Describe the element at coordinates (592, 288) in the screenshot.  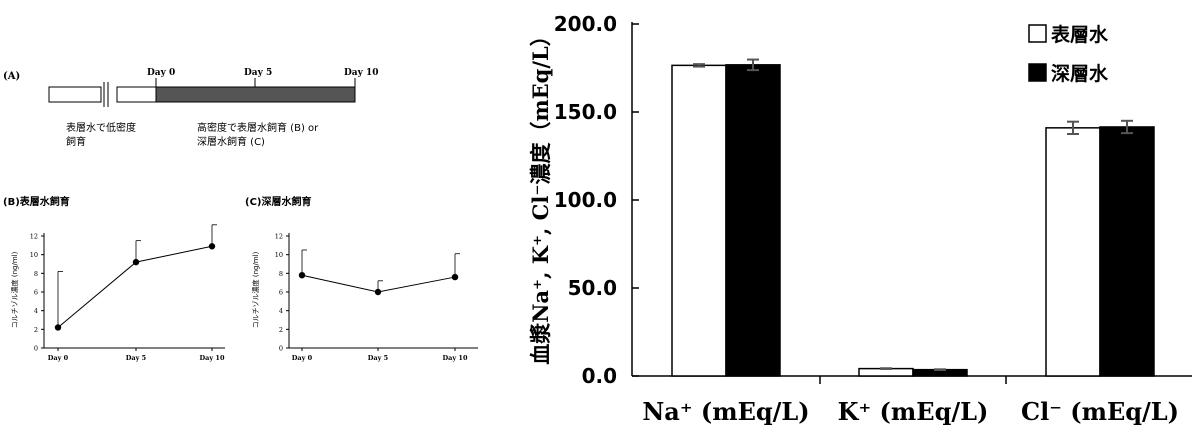
I see `y-tick-label: 50.0` at that location.